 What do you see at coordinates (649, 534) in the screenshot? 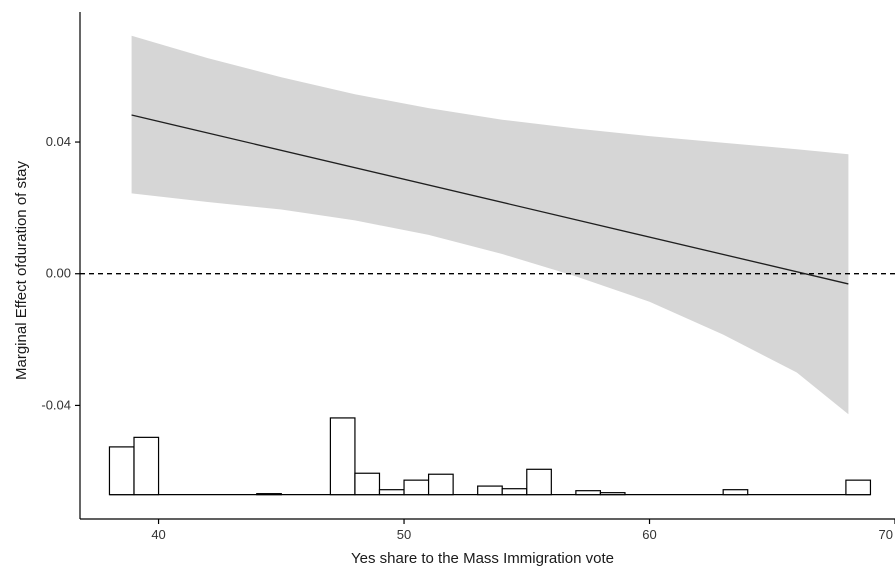
I see `x-tick-label: 60` at bounding box center [649, 534].